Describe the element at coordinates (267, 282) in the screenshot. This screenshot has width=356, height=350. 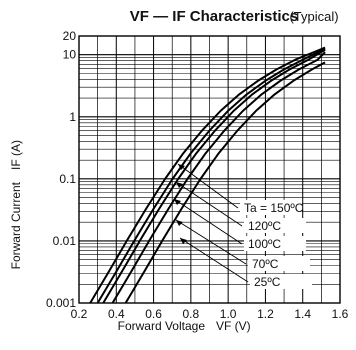
I see `series-label: 25ºC` at that location.